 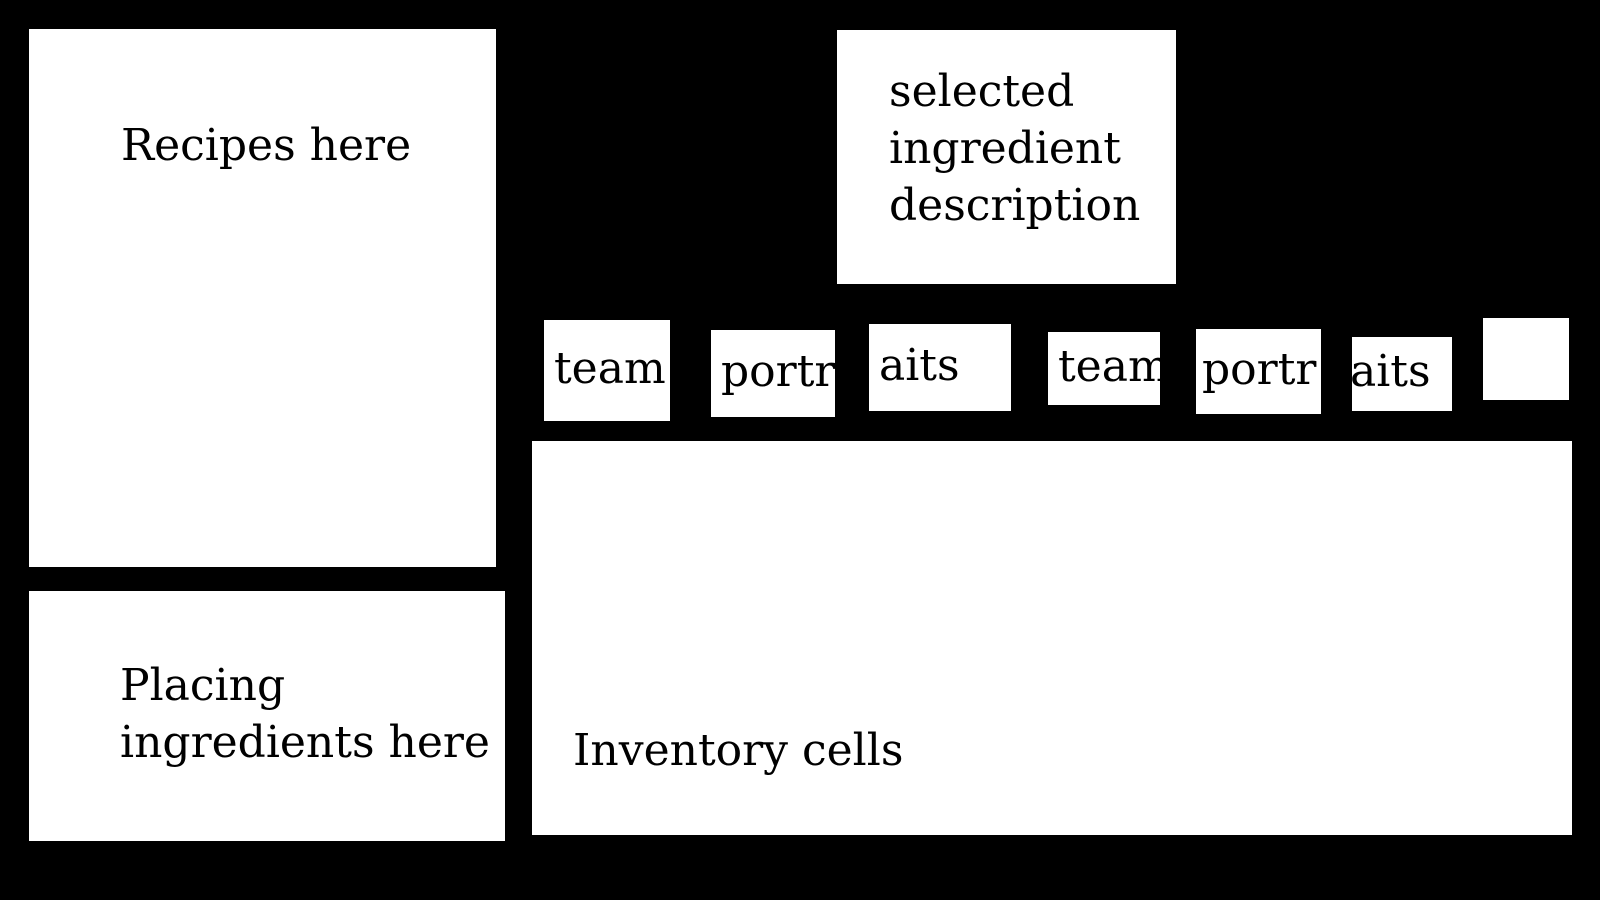 What do you see at coordinates (305, 714) in the screenshot?
I see `placing-label: Placing ingredients here` at bounding box center [305, 714].